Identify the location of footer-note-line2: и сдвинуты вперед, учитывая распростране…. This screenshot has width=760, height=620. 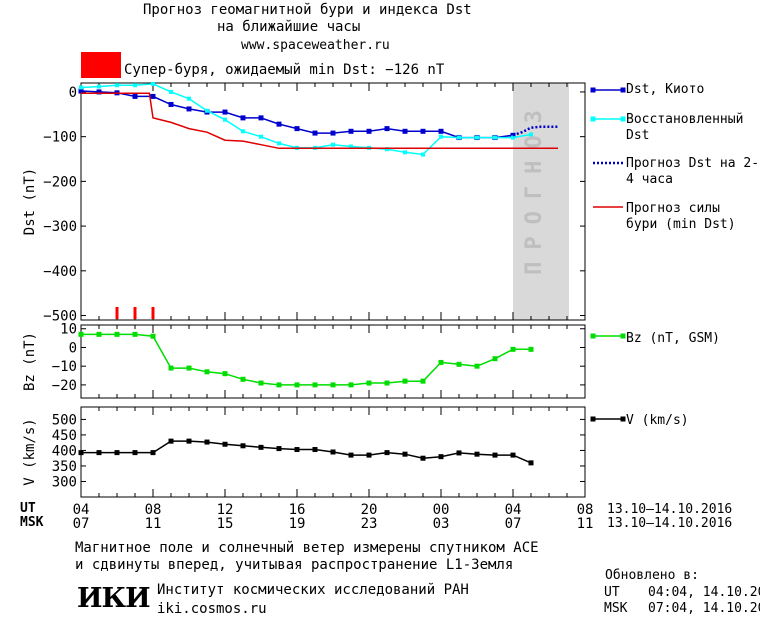
(294, 565).